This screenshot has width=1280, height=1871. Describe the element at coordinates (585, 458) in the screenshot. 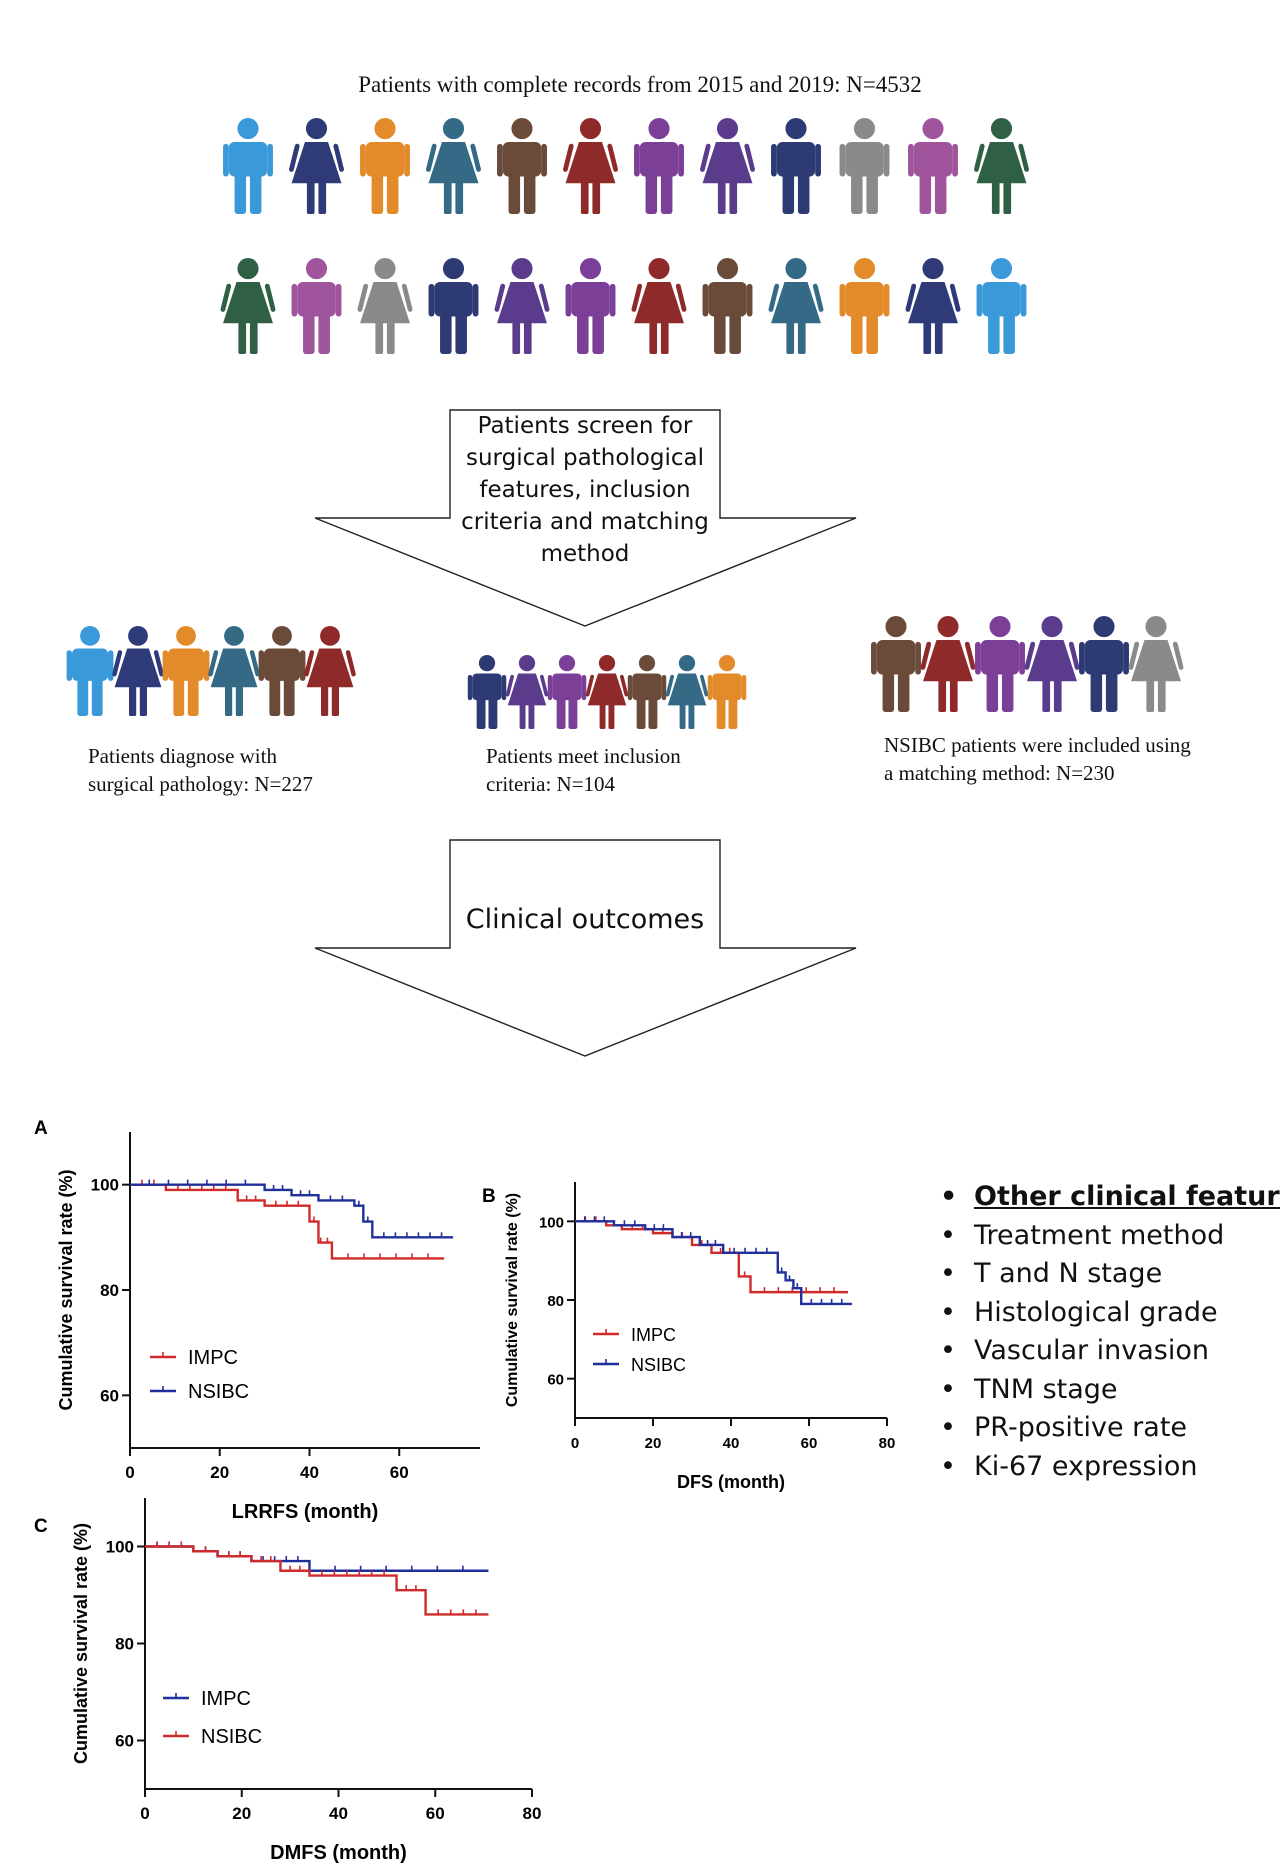

I see `screening-line: surgical pathological` at that location.